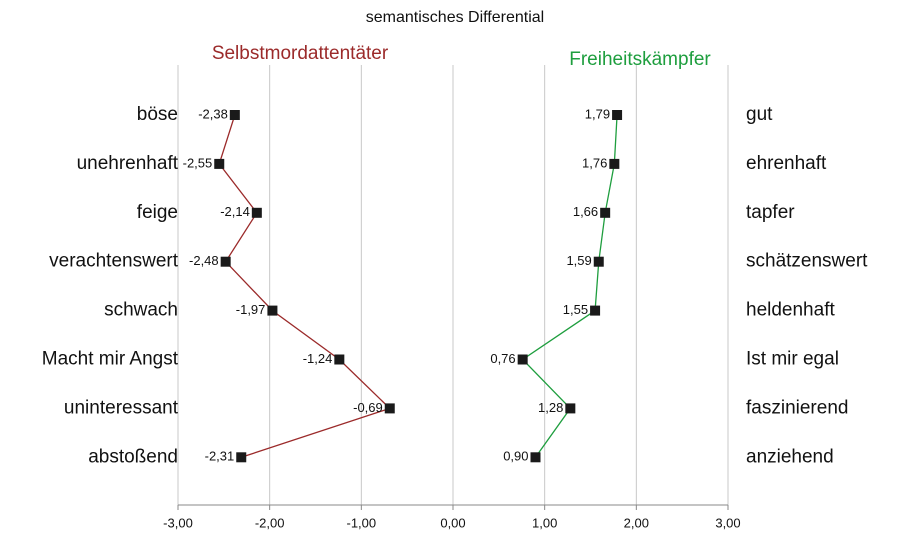 This screenshot has height=541, width=910. What do you see at coordinates (544, 522) in the screenshot?
I see `x-tick-label: 1,00` at bounding box center [544, 522].